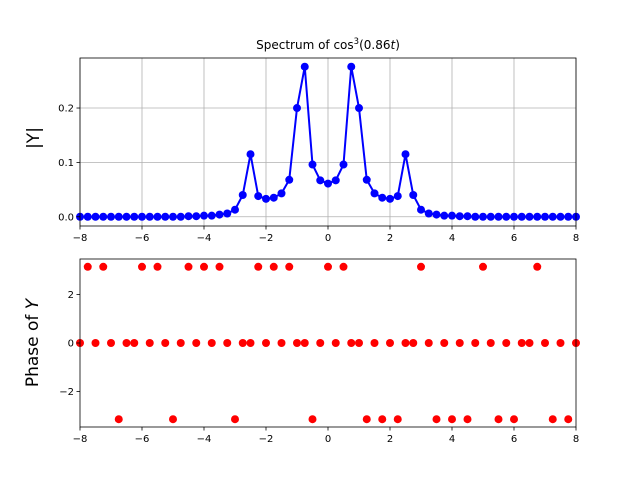 The height and width of the screenshot is (480, 640). Describe the element at coordinates (33, 342) in the screenshot. I see `phase-y-axis-label: Phase of Y` at that location.